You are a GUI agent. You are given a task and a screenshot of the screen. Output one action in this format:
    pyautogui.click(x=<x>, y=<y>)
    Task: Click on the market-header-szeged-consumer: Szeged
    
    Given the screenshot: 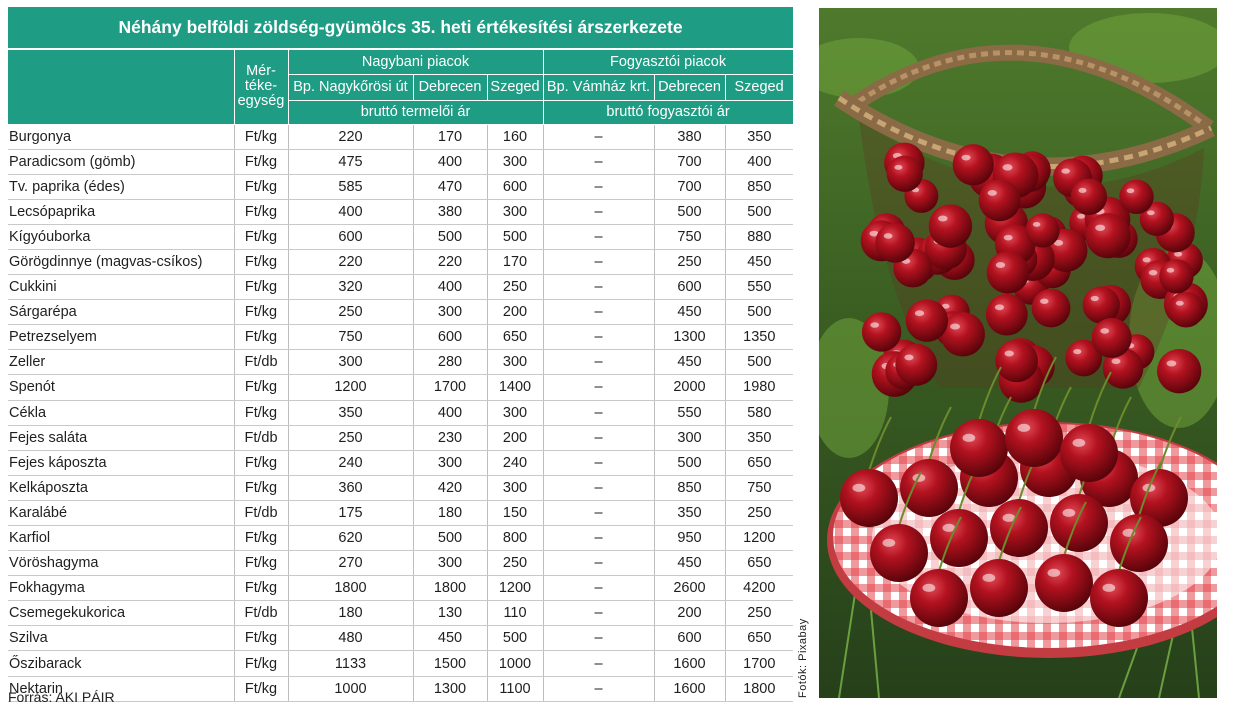 What is the action you would take?
    pyautogui.click(x=759, y=87)
    